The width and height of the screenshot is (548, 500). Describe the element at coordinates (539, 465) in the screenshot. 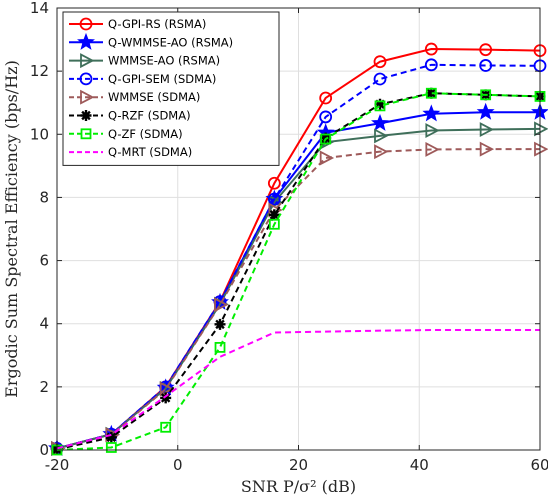

I see `x-tick-label: 60` at that location.